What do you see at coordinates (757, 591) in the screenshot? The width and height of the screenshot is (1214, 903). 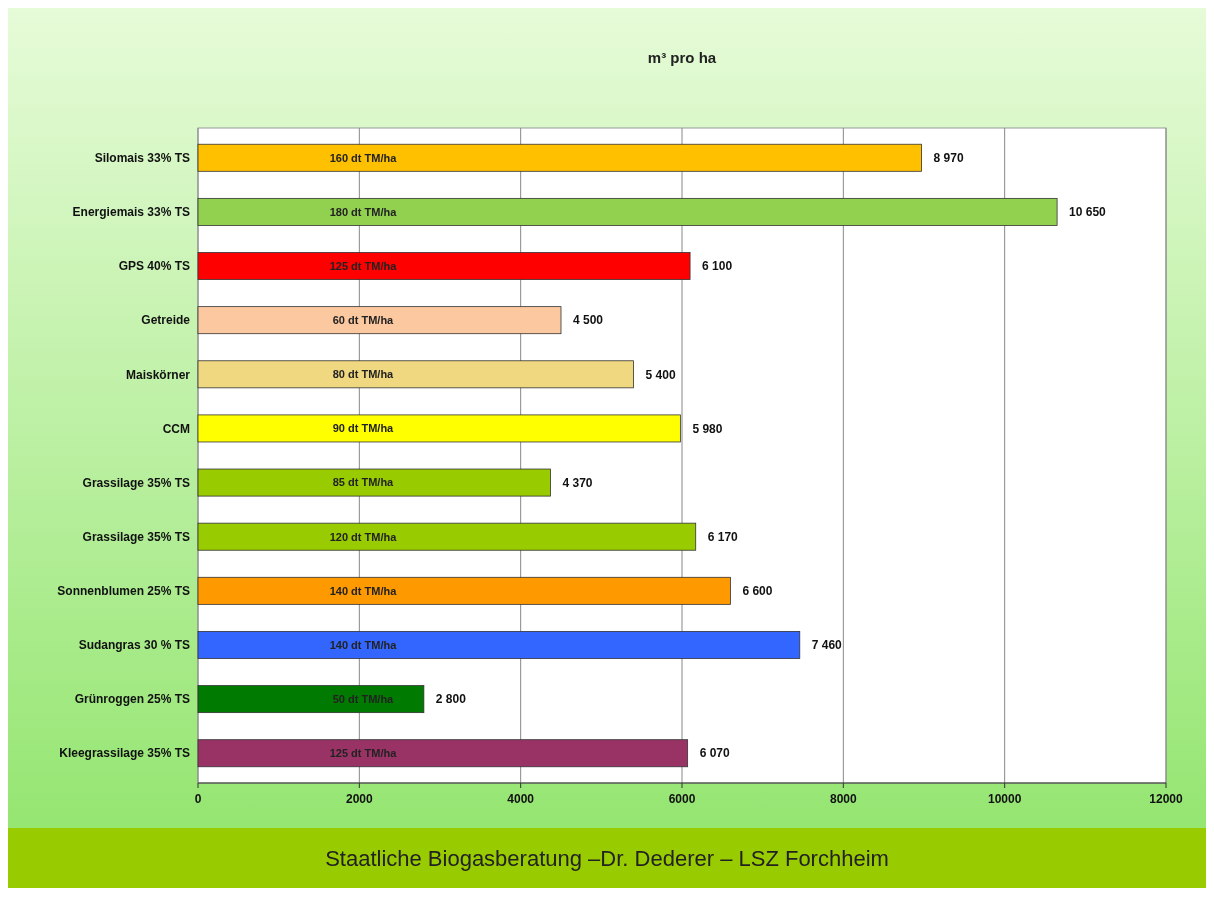 I see `data-label: 6 600` at bounding box center [757, 591].